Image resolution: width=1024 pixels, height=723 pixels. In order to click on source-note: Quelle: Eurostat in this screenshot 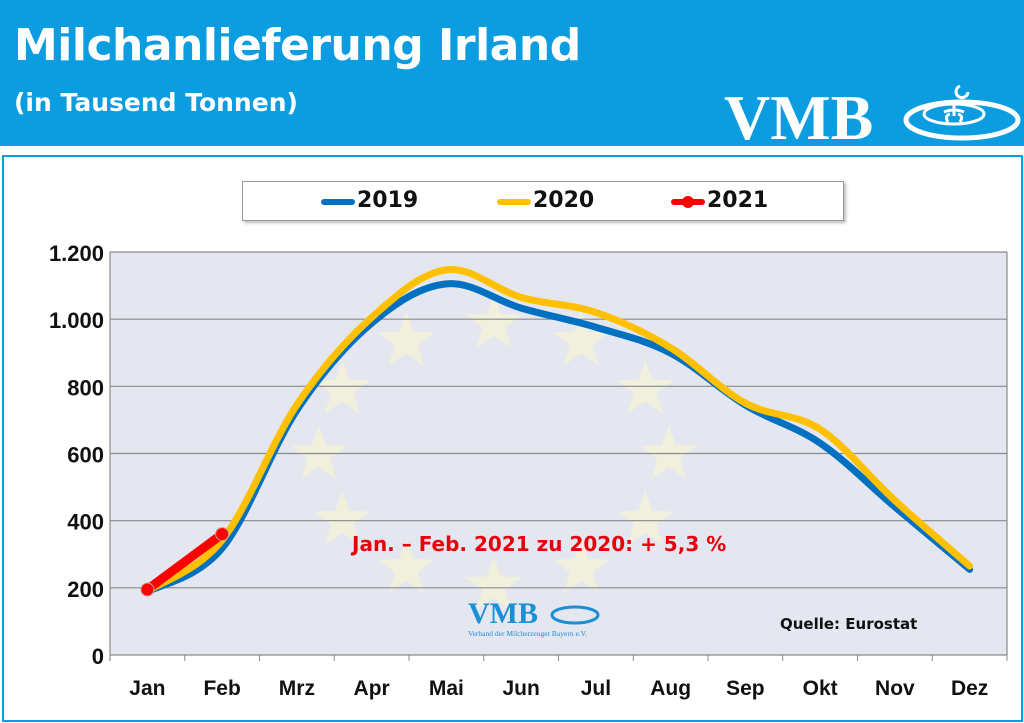, I will do `click(849, 624)`.